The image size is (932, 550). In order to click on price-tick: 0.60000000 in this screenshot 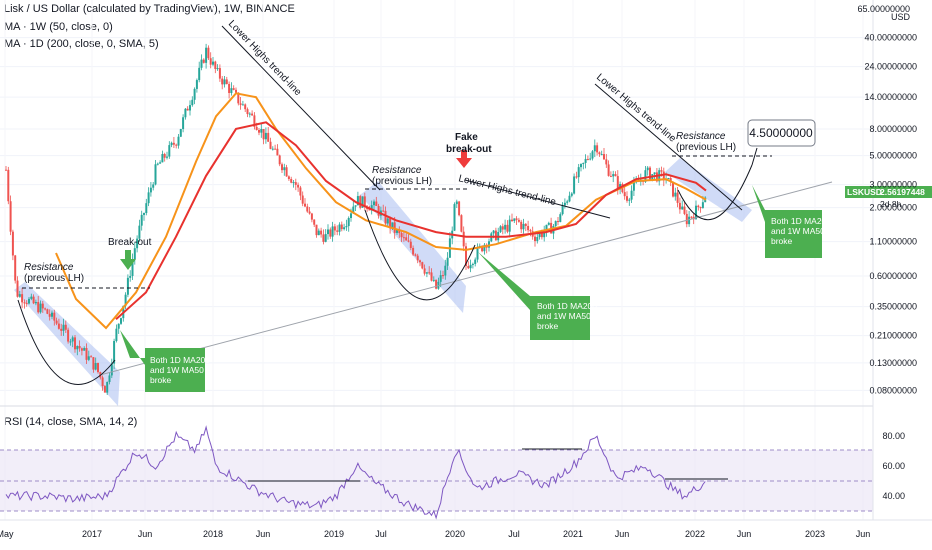, I will do `click(893, 276)`.